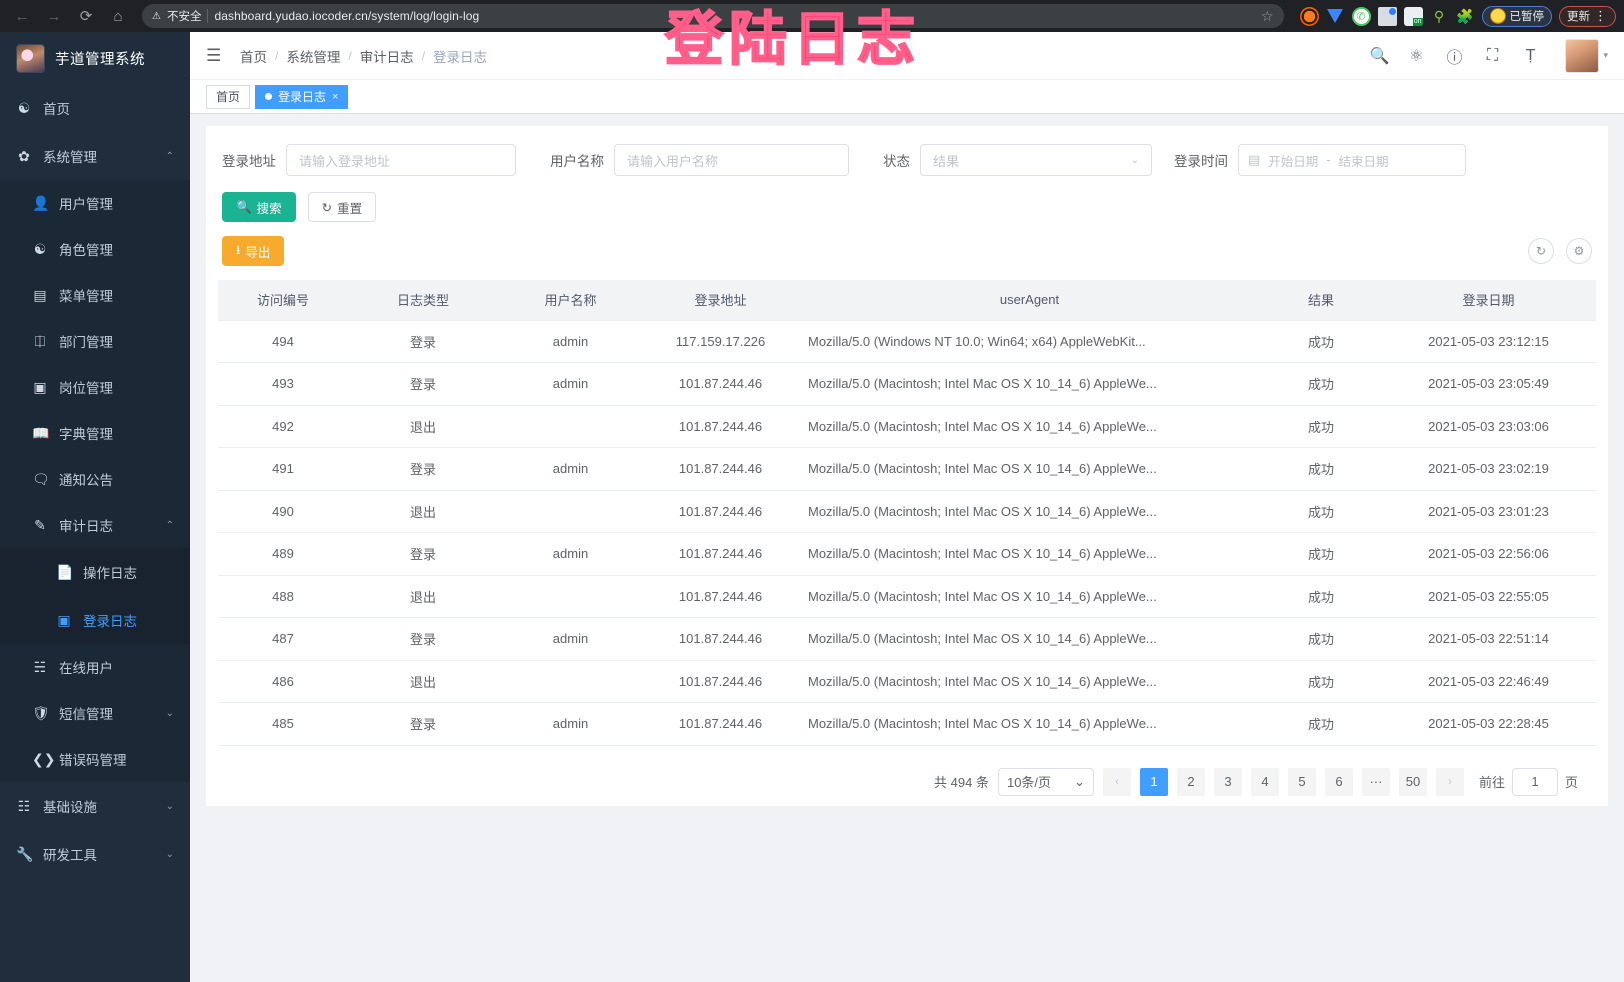  What do you see at coordinates (1454, 58) in the screenshot?
I see `help-icon: ⓘ` at bounding box center [1454, 58].